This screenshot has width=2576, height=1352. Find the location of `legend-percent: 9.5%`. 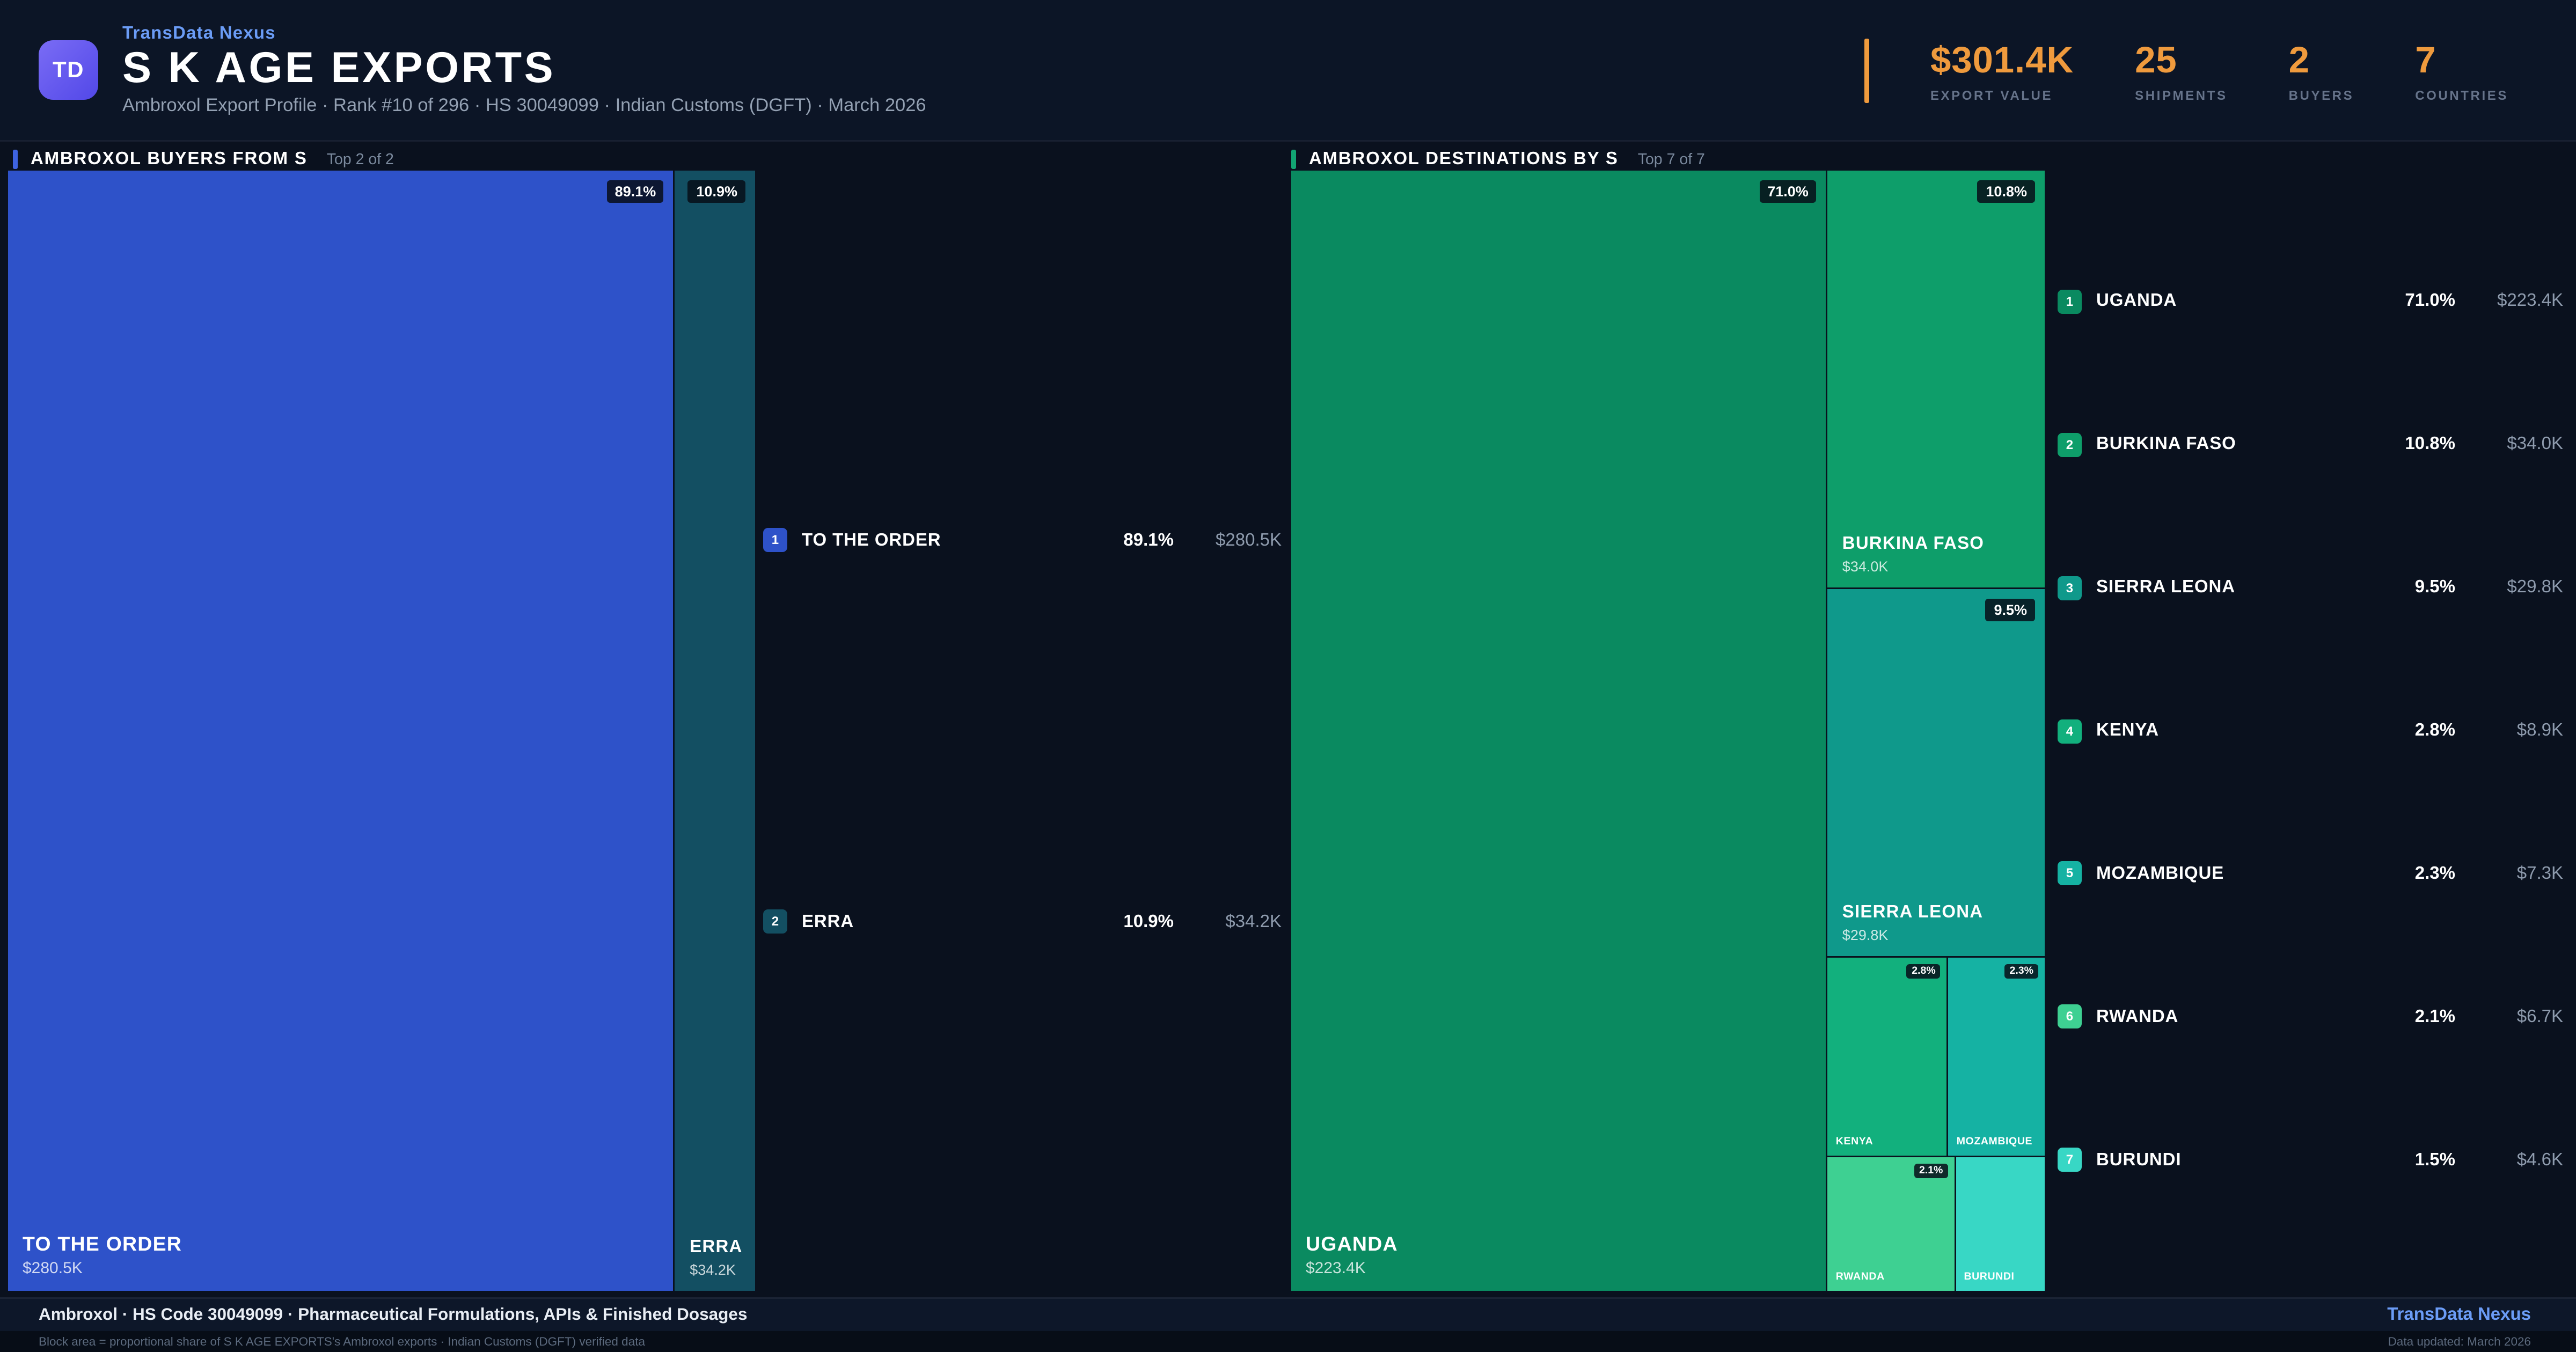

legend-percent: 9.5% is located at coordinates (2434, 588).